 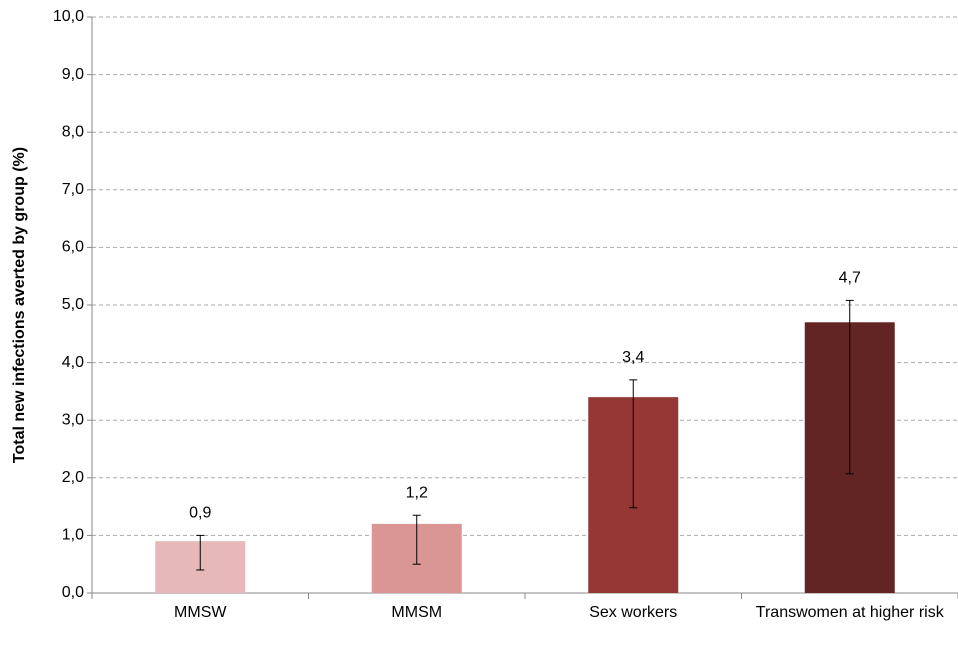 I want to click on y-tick-label: 8,0, so click(x=73, y=131).